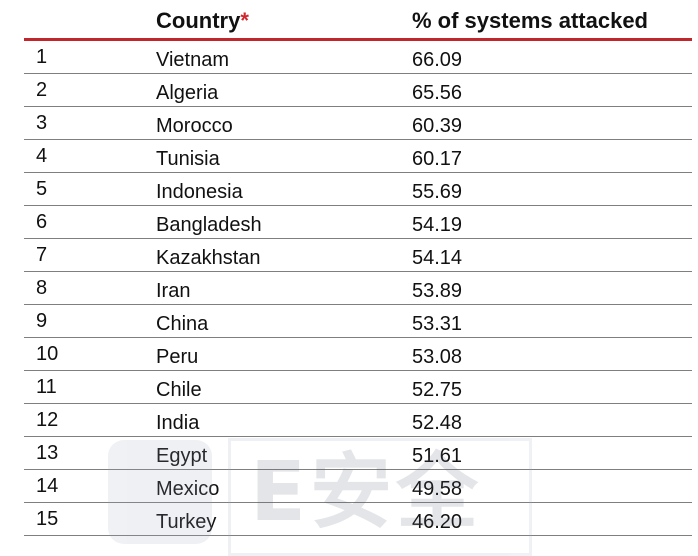  I want to click on country-header-label: Country, so click(198, 20).